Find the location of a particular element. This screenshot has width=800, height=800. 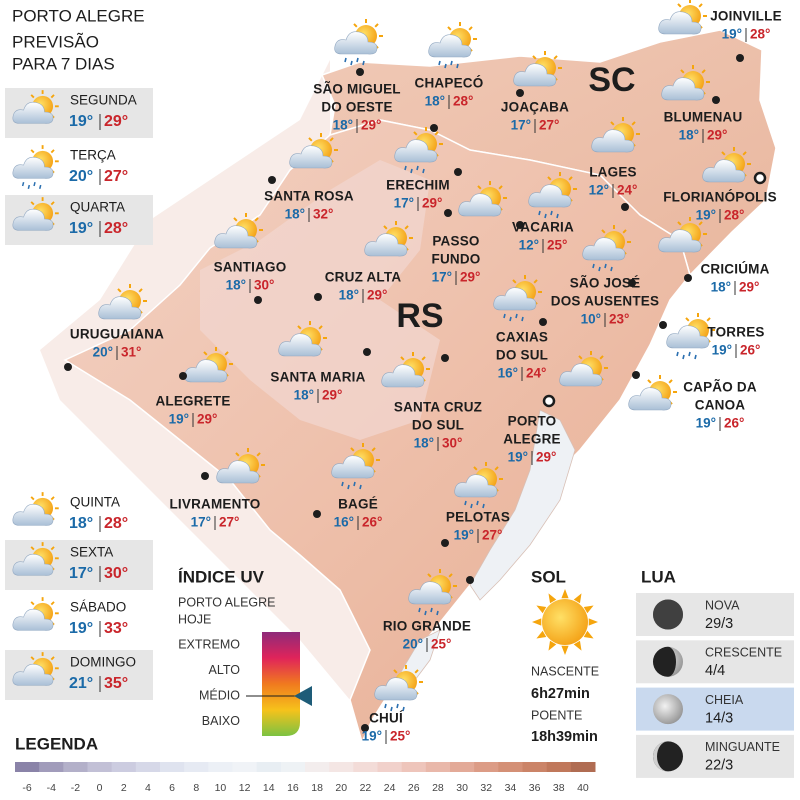

day-max: 30° is located at coordinates (116, 573).